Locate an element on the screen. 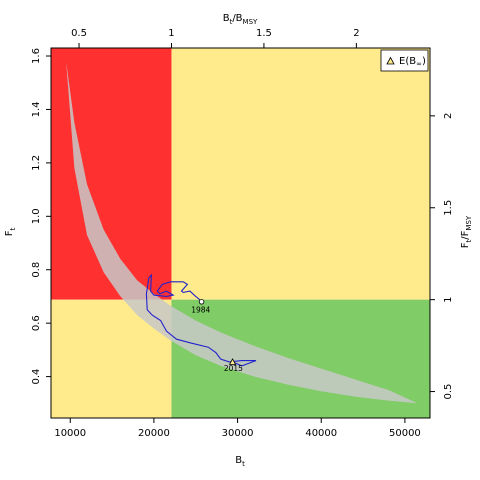 This screenshot has height=480, width=480. x-tick-label: 50000 is located at coordinates (405, 433).